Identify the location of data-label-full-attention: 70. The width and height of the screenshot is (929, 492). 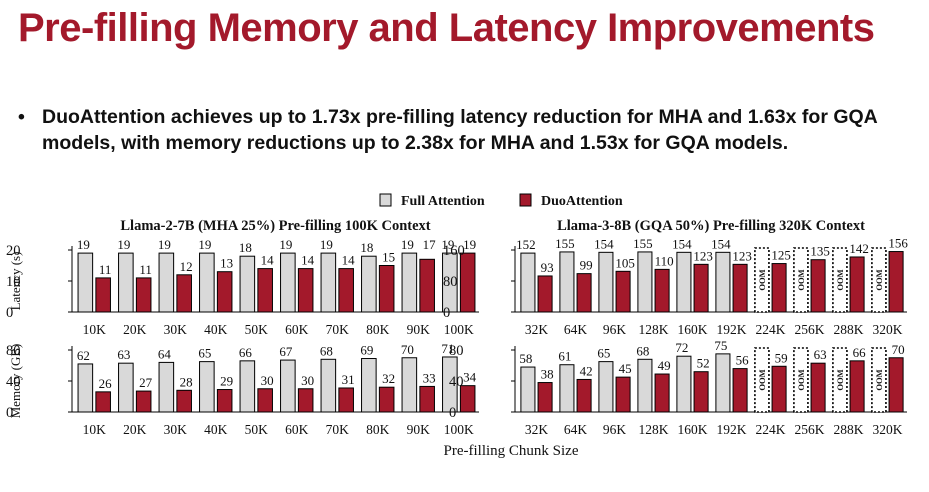
(407, 349).